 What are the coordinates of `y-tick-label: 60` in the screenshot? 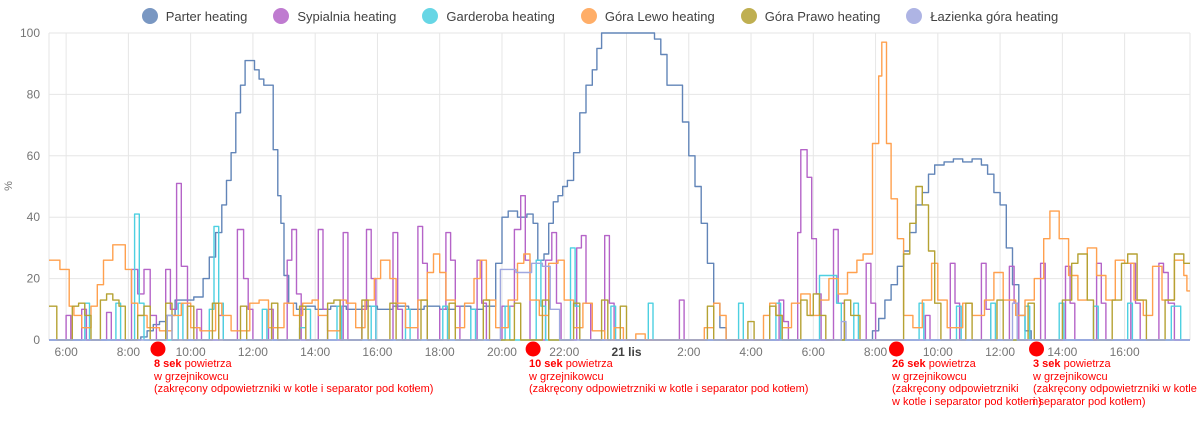 It's located at (34, 156).